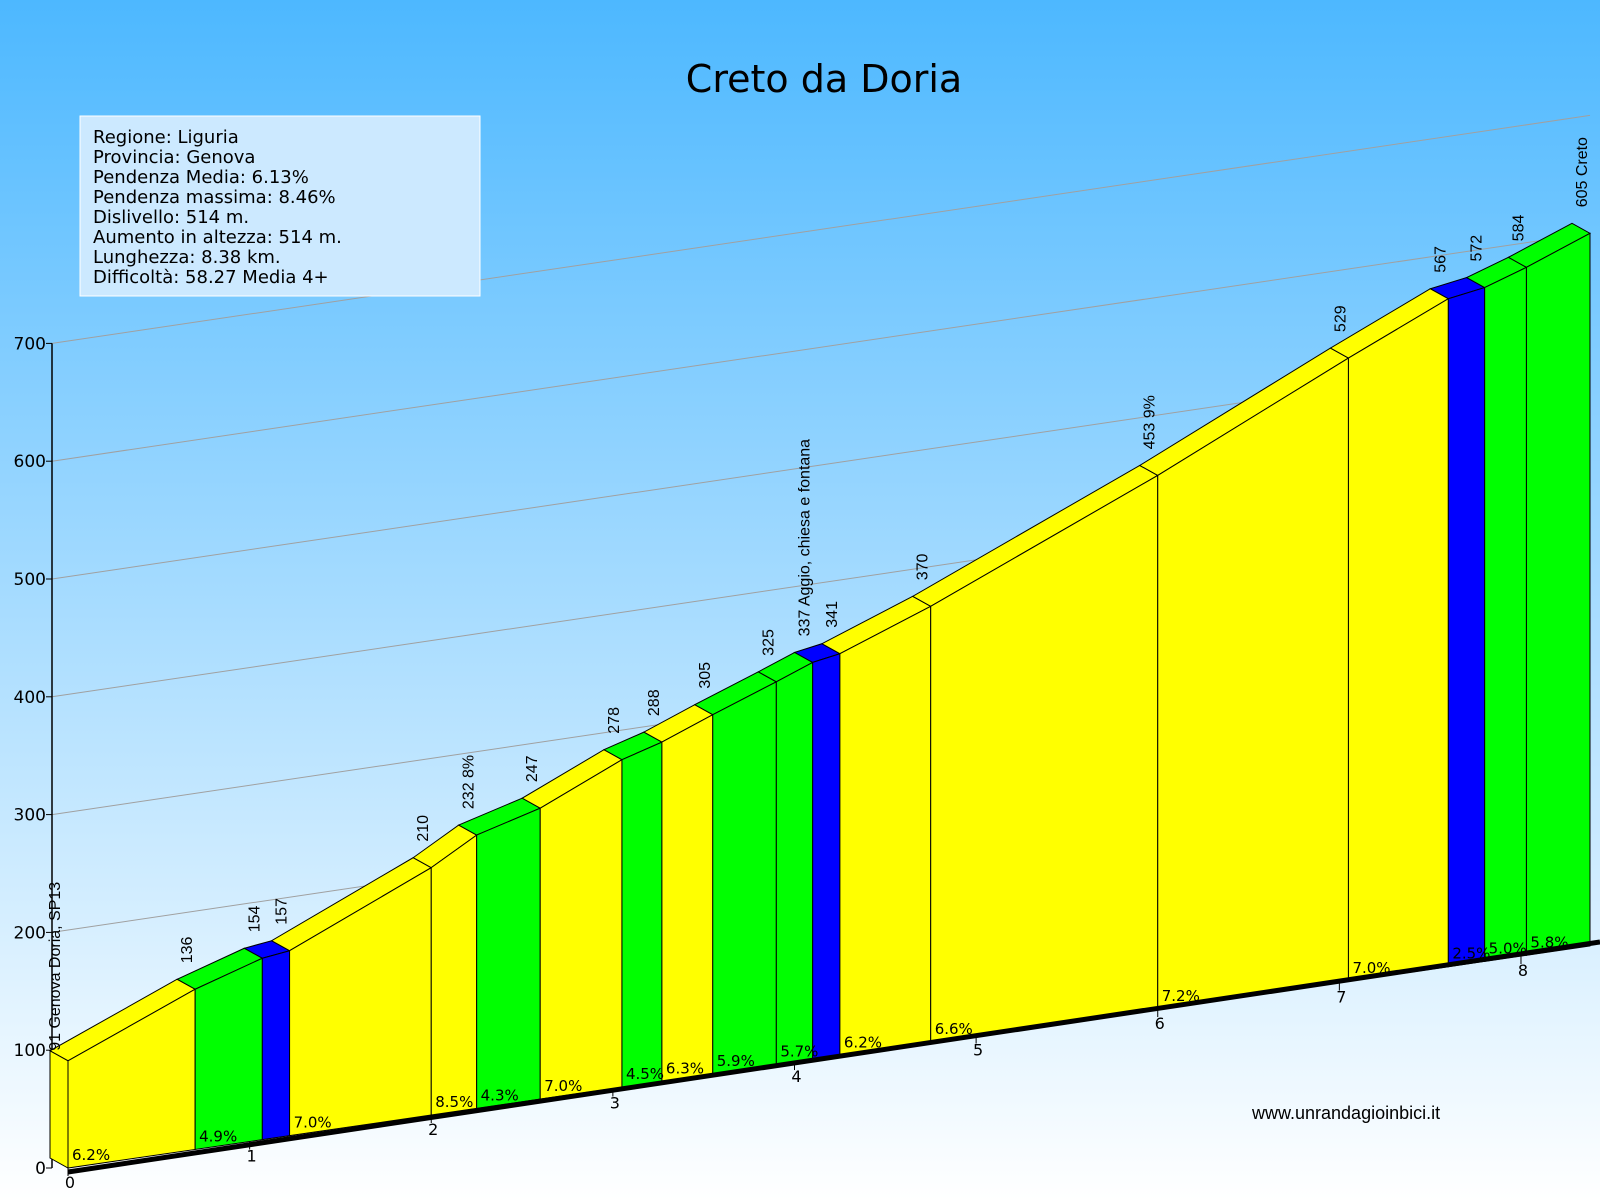 Image resolution: width=1600 pixels, height=1200 pixels. I want to click on grade-label: 6.3%, so click(685, 1068).